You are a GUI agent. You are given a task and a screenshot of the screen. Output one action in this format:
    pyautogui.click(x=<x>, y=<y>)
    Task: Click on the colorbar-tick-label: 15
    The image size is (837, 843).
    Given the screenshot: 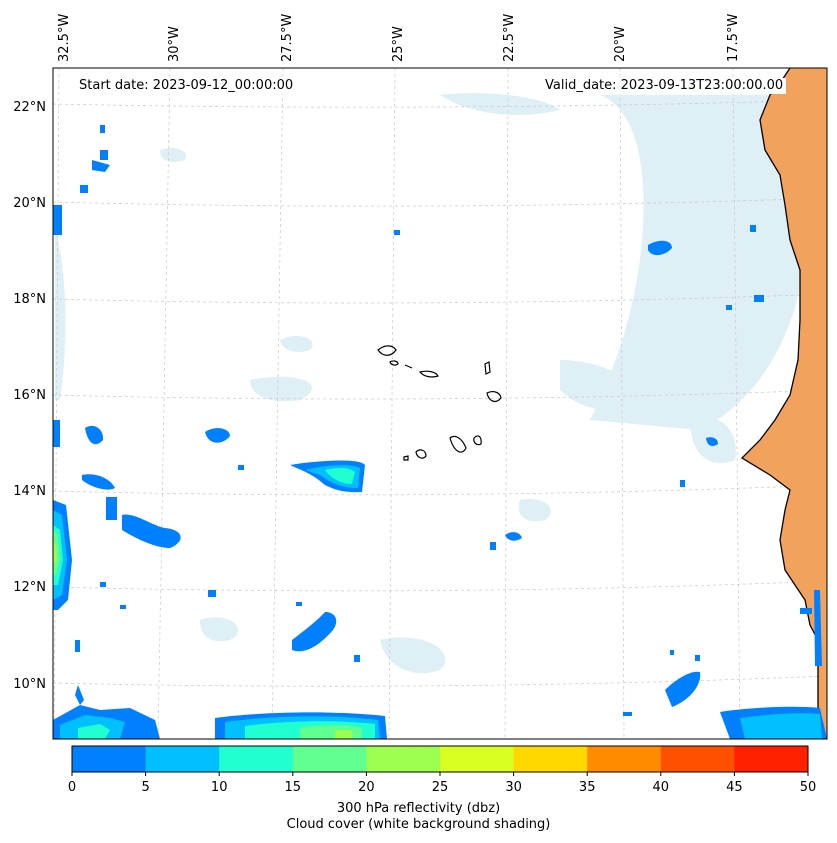 What is the action you would take?
    pyautogui.click(x=293, y=787)
    